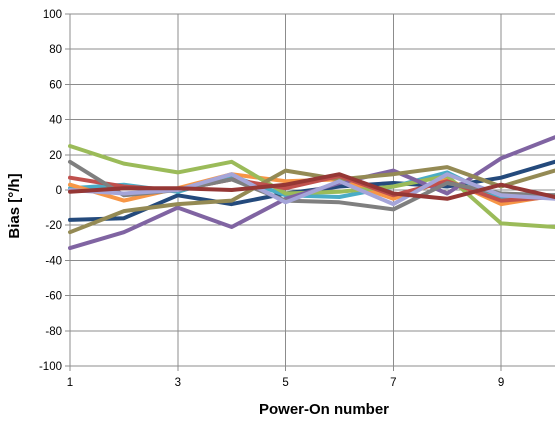 The height and width of the screenshot is (421, 555). What do you see at coordinates (53, 297) in the screenshot?
I see `y-tick-label: -60` at bounding box center [53, 297].